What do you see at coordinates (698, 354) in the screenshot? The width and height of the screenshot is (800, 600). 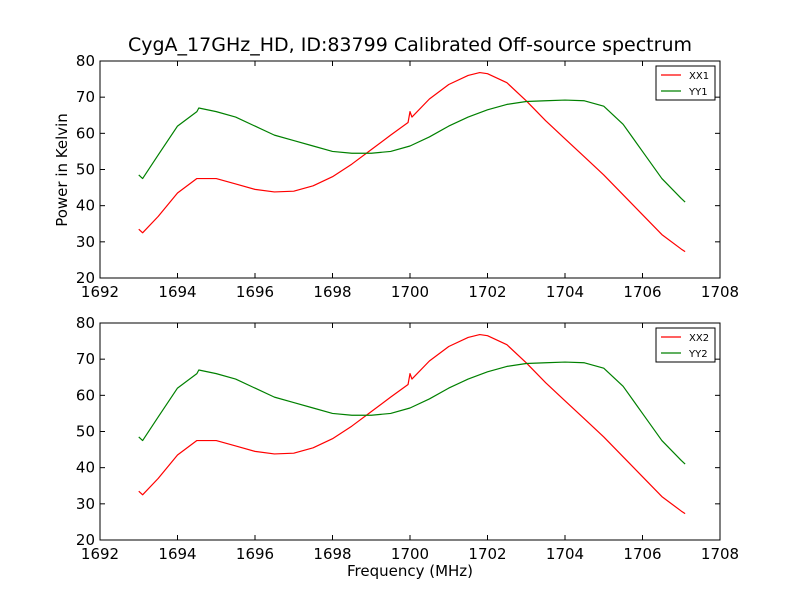 I see `legend-label-yy2: YY2` at bounding box center [698, 354].